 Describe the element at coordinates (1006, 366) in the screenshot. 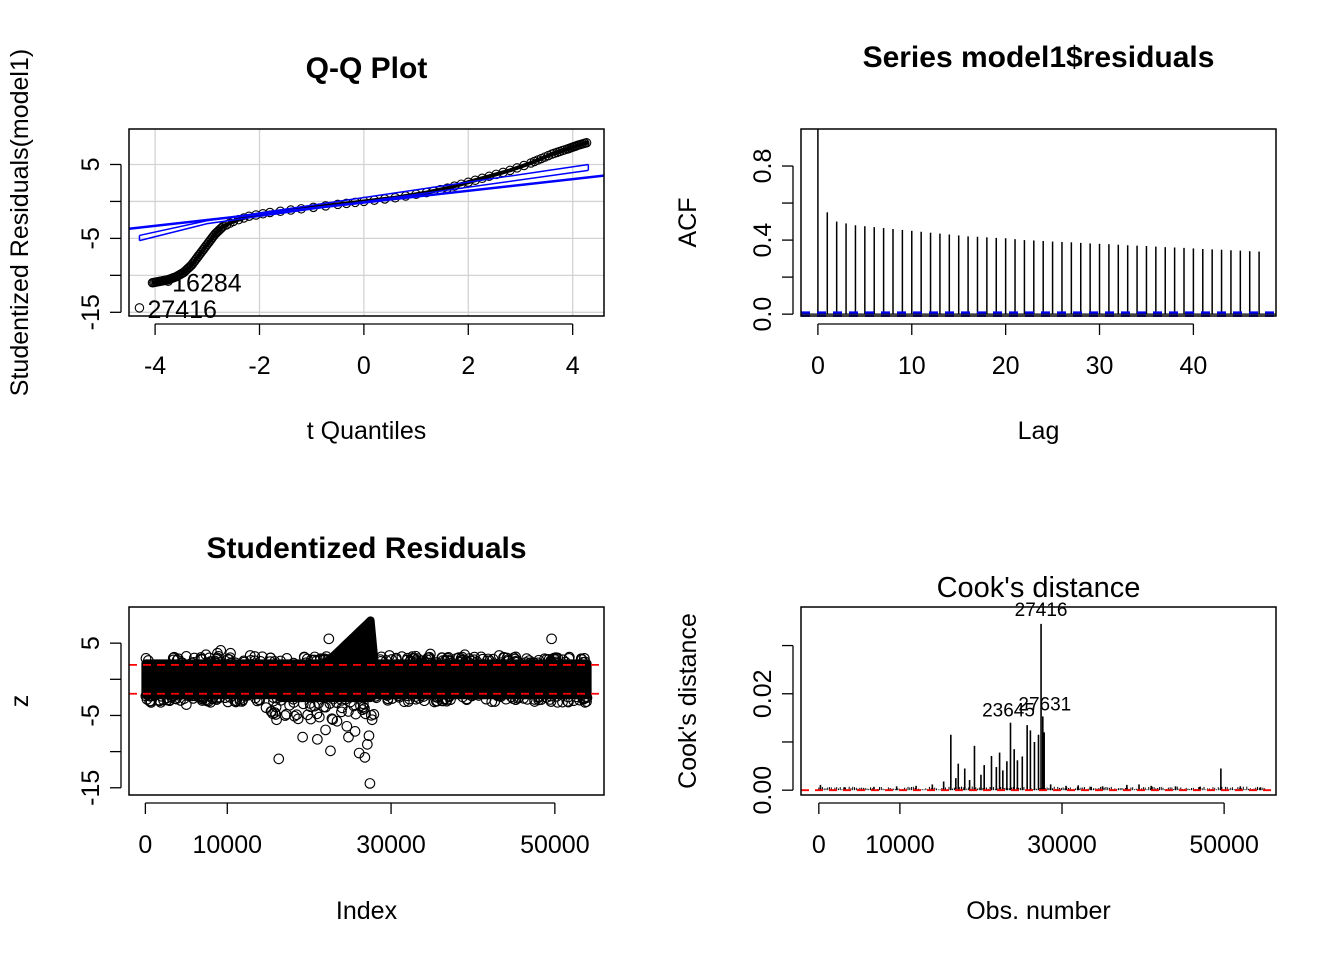

I see `x-tick-label: 20` at that location.